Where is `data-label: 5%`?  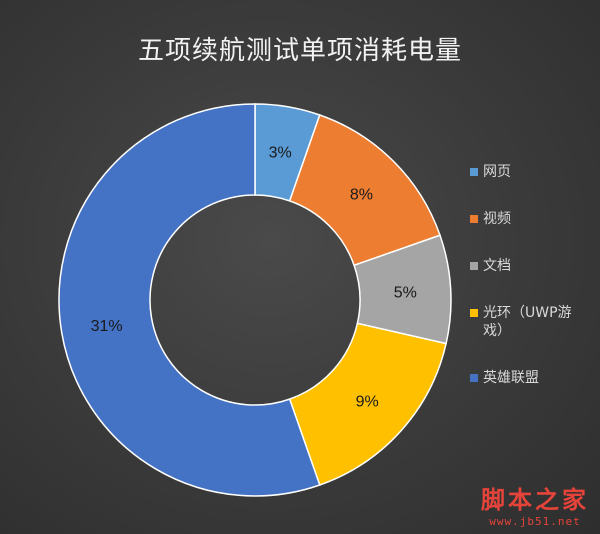 data-label: 5% is located at coordinates (405, 293).